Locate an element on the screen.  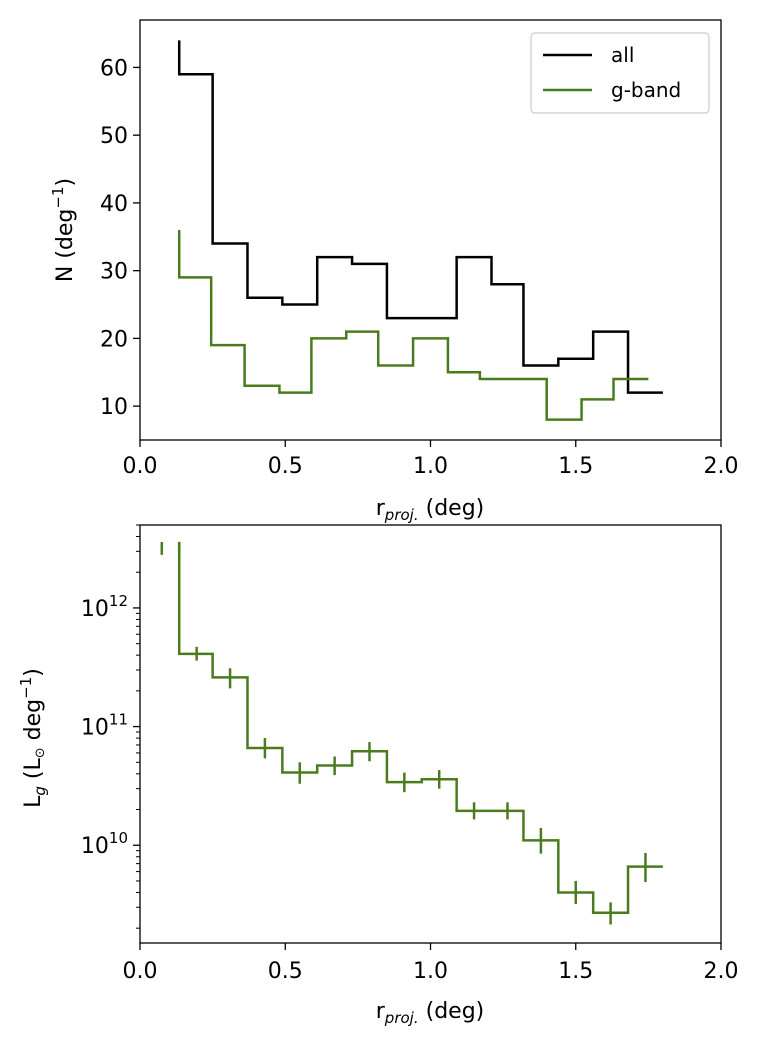
top-y-tick-label: 60 is located at coordinates (114, 68).